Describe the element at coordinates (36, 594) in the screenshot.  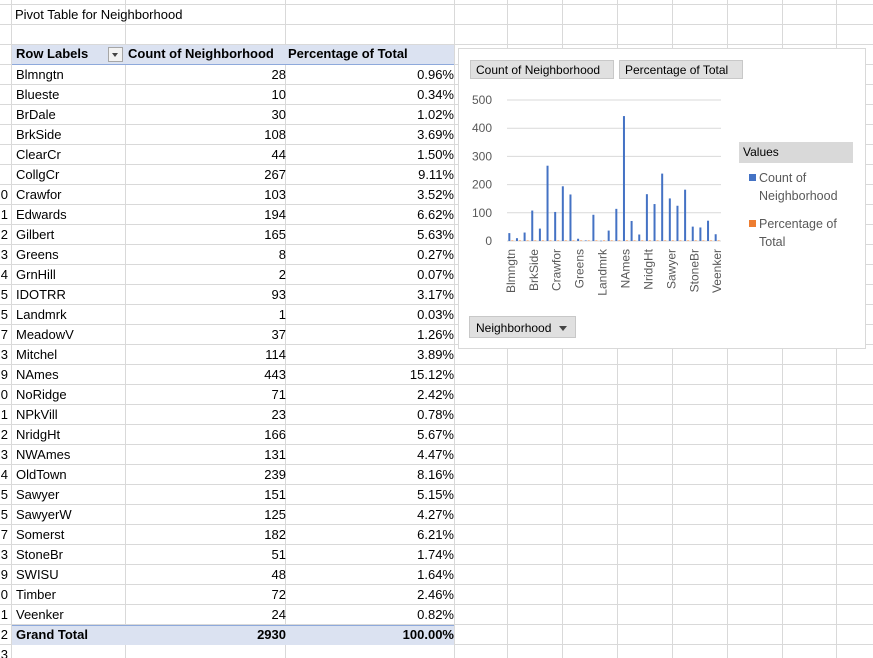
I see `row-label: Timber` at that location.